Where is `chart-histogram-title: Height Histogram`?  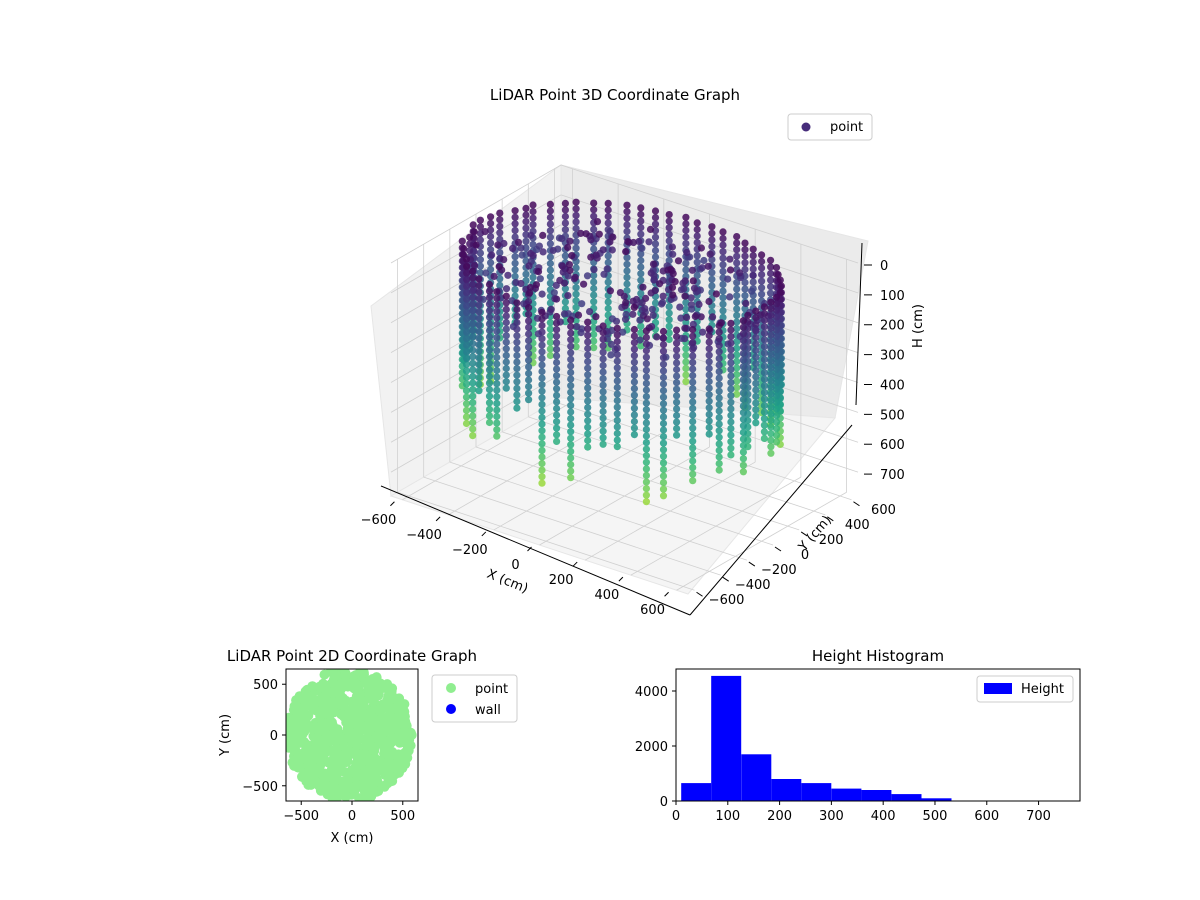 chart-histogram-title: Height Histogram is located at coordinates (878, 656).